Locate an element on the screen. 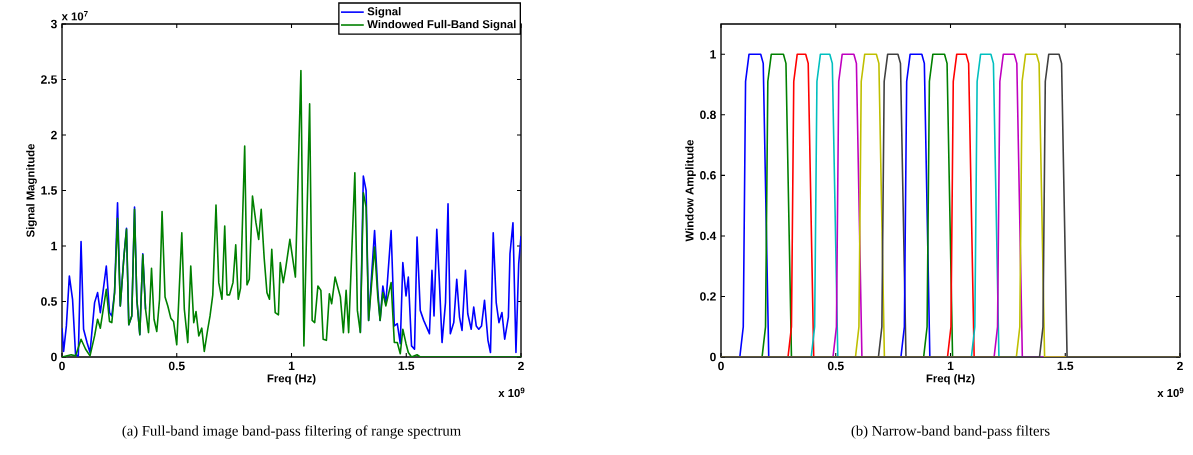 This screenshot has height=455, width=1193. text: x 10$^{7}$ is located at coordinates (74, 16).